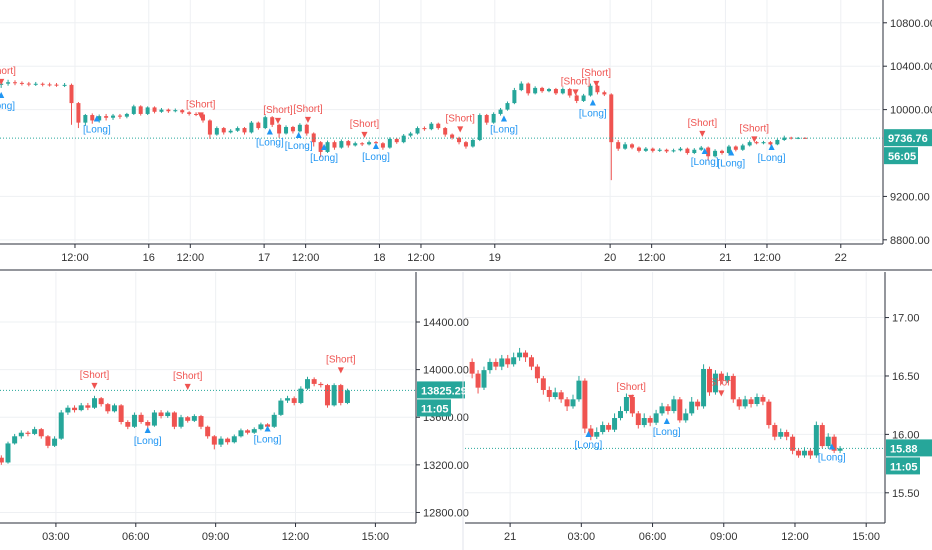  I want to click on last-price-badge: 15.88, so click(909, 448).